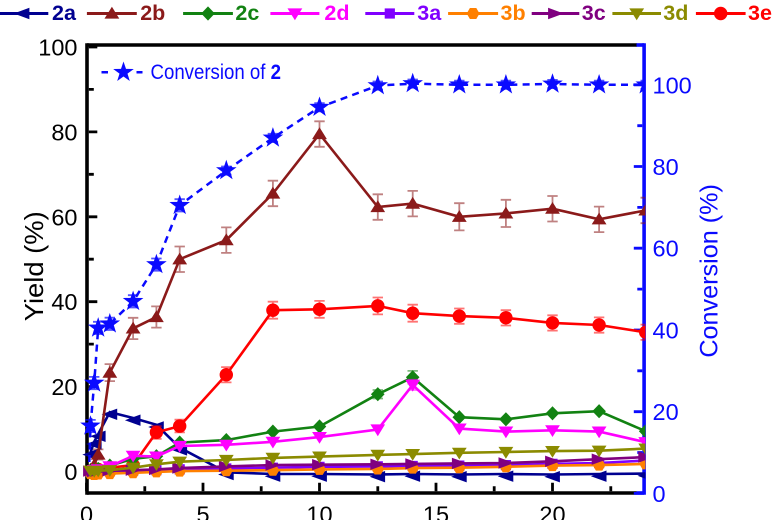 The image size is (775, 520). I want to click on svg-text: 3c, so click(594, 13).